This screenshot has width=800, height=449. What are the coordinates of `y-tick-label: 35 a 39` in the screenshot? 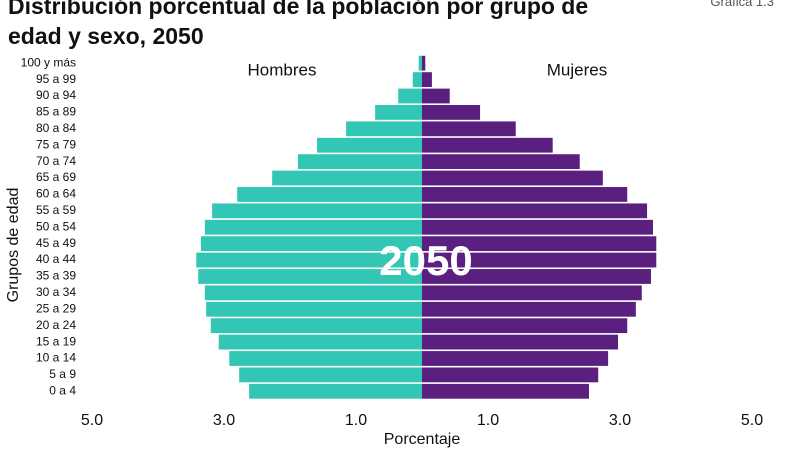 It's located at (56, 276).